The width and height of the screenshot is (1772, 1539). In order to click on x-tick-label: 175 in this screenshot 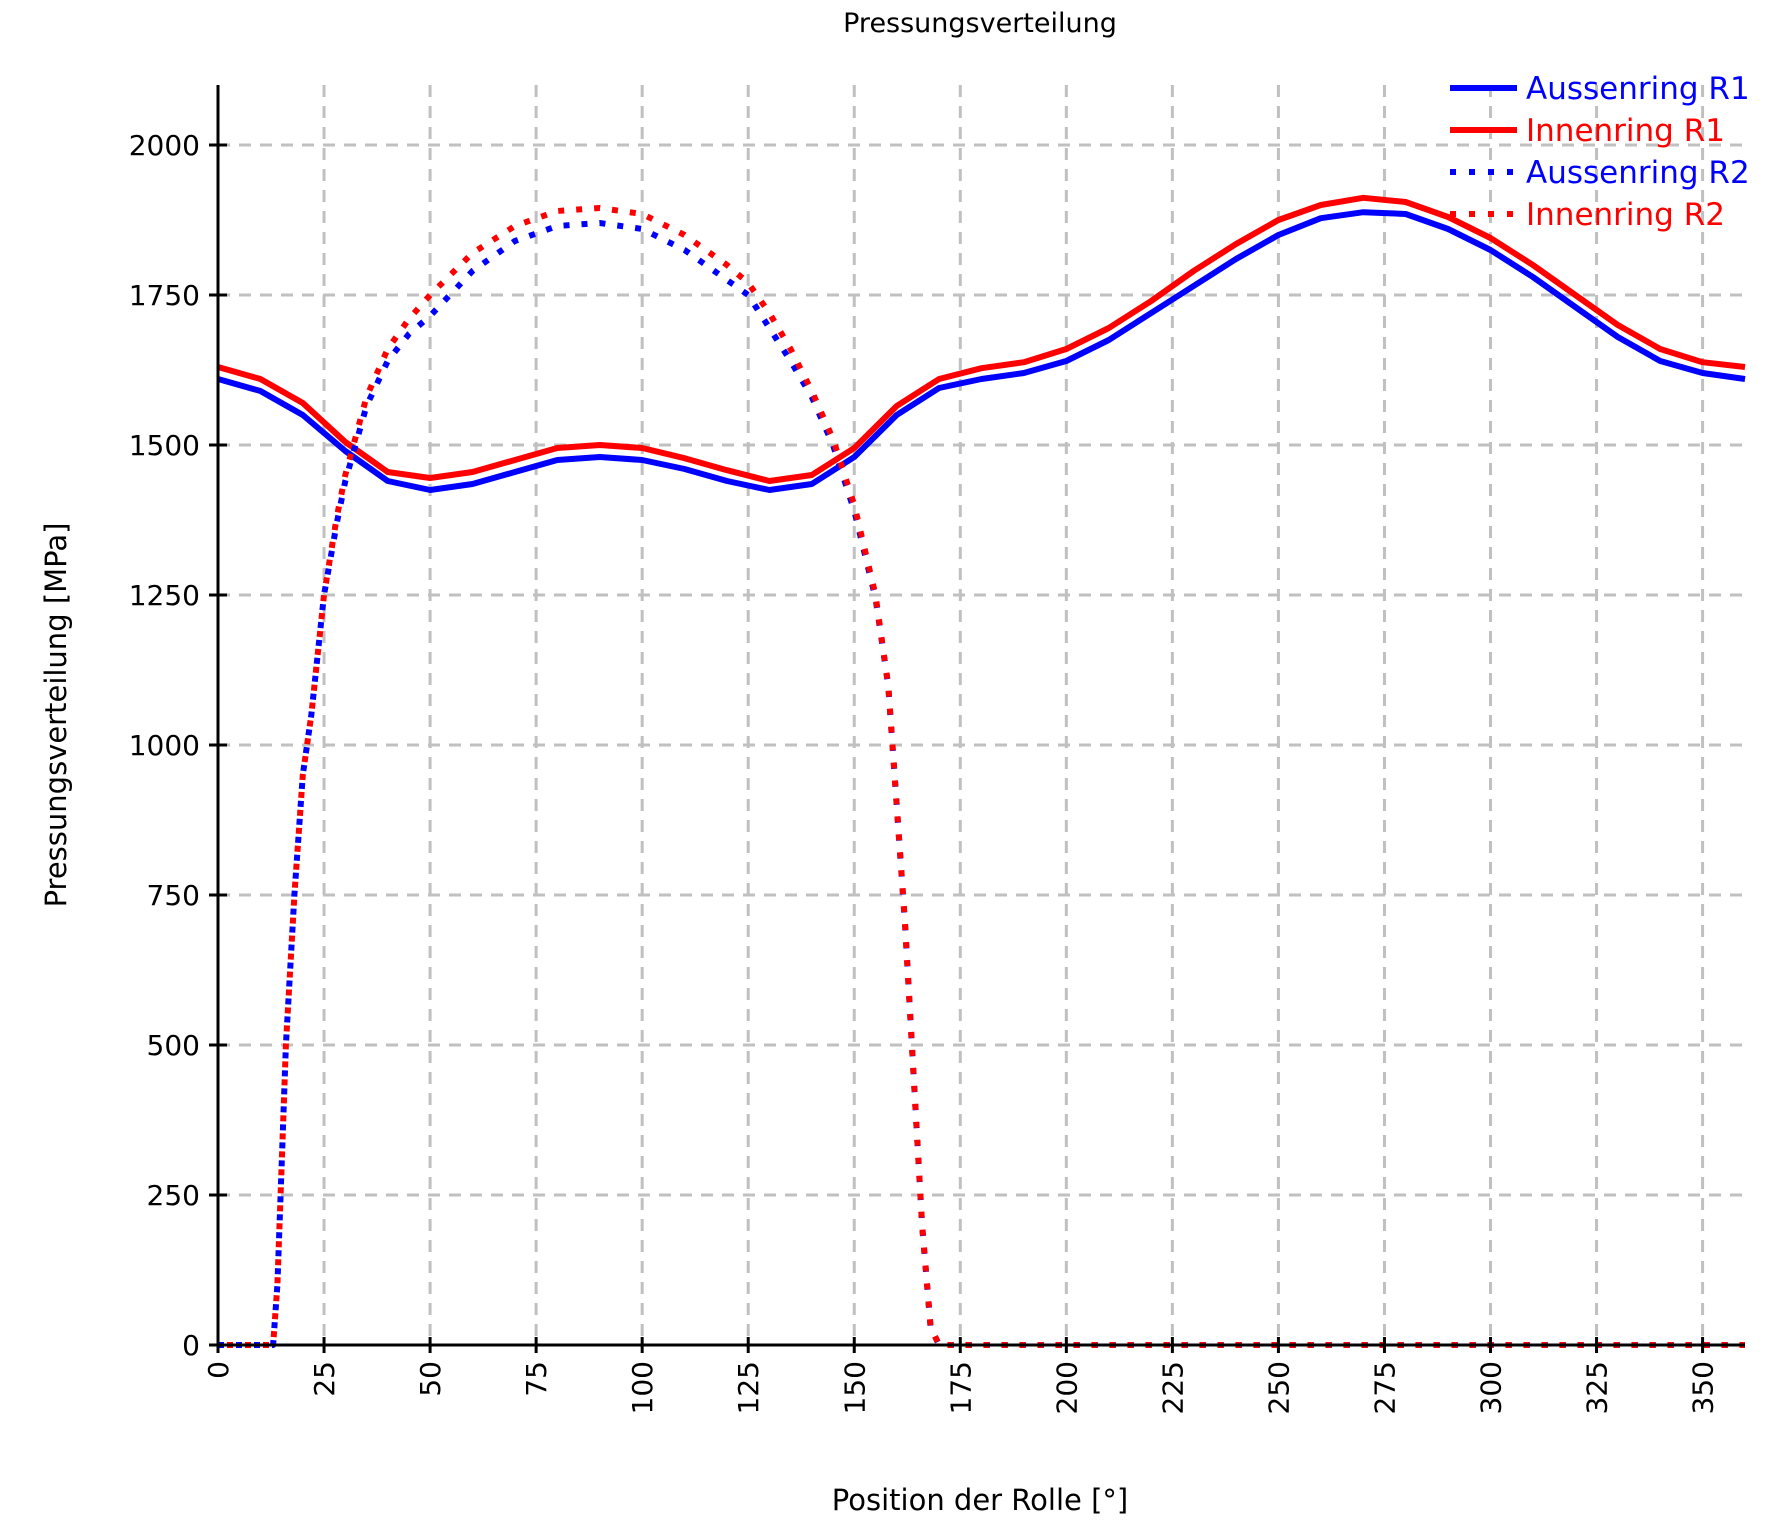, I will do `click(960, 1387)`.